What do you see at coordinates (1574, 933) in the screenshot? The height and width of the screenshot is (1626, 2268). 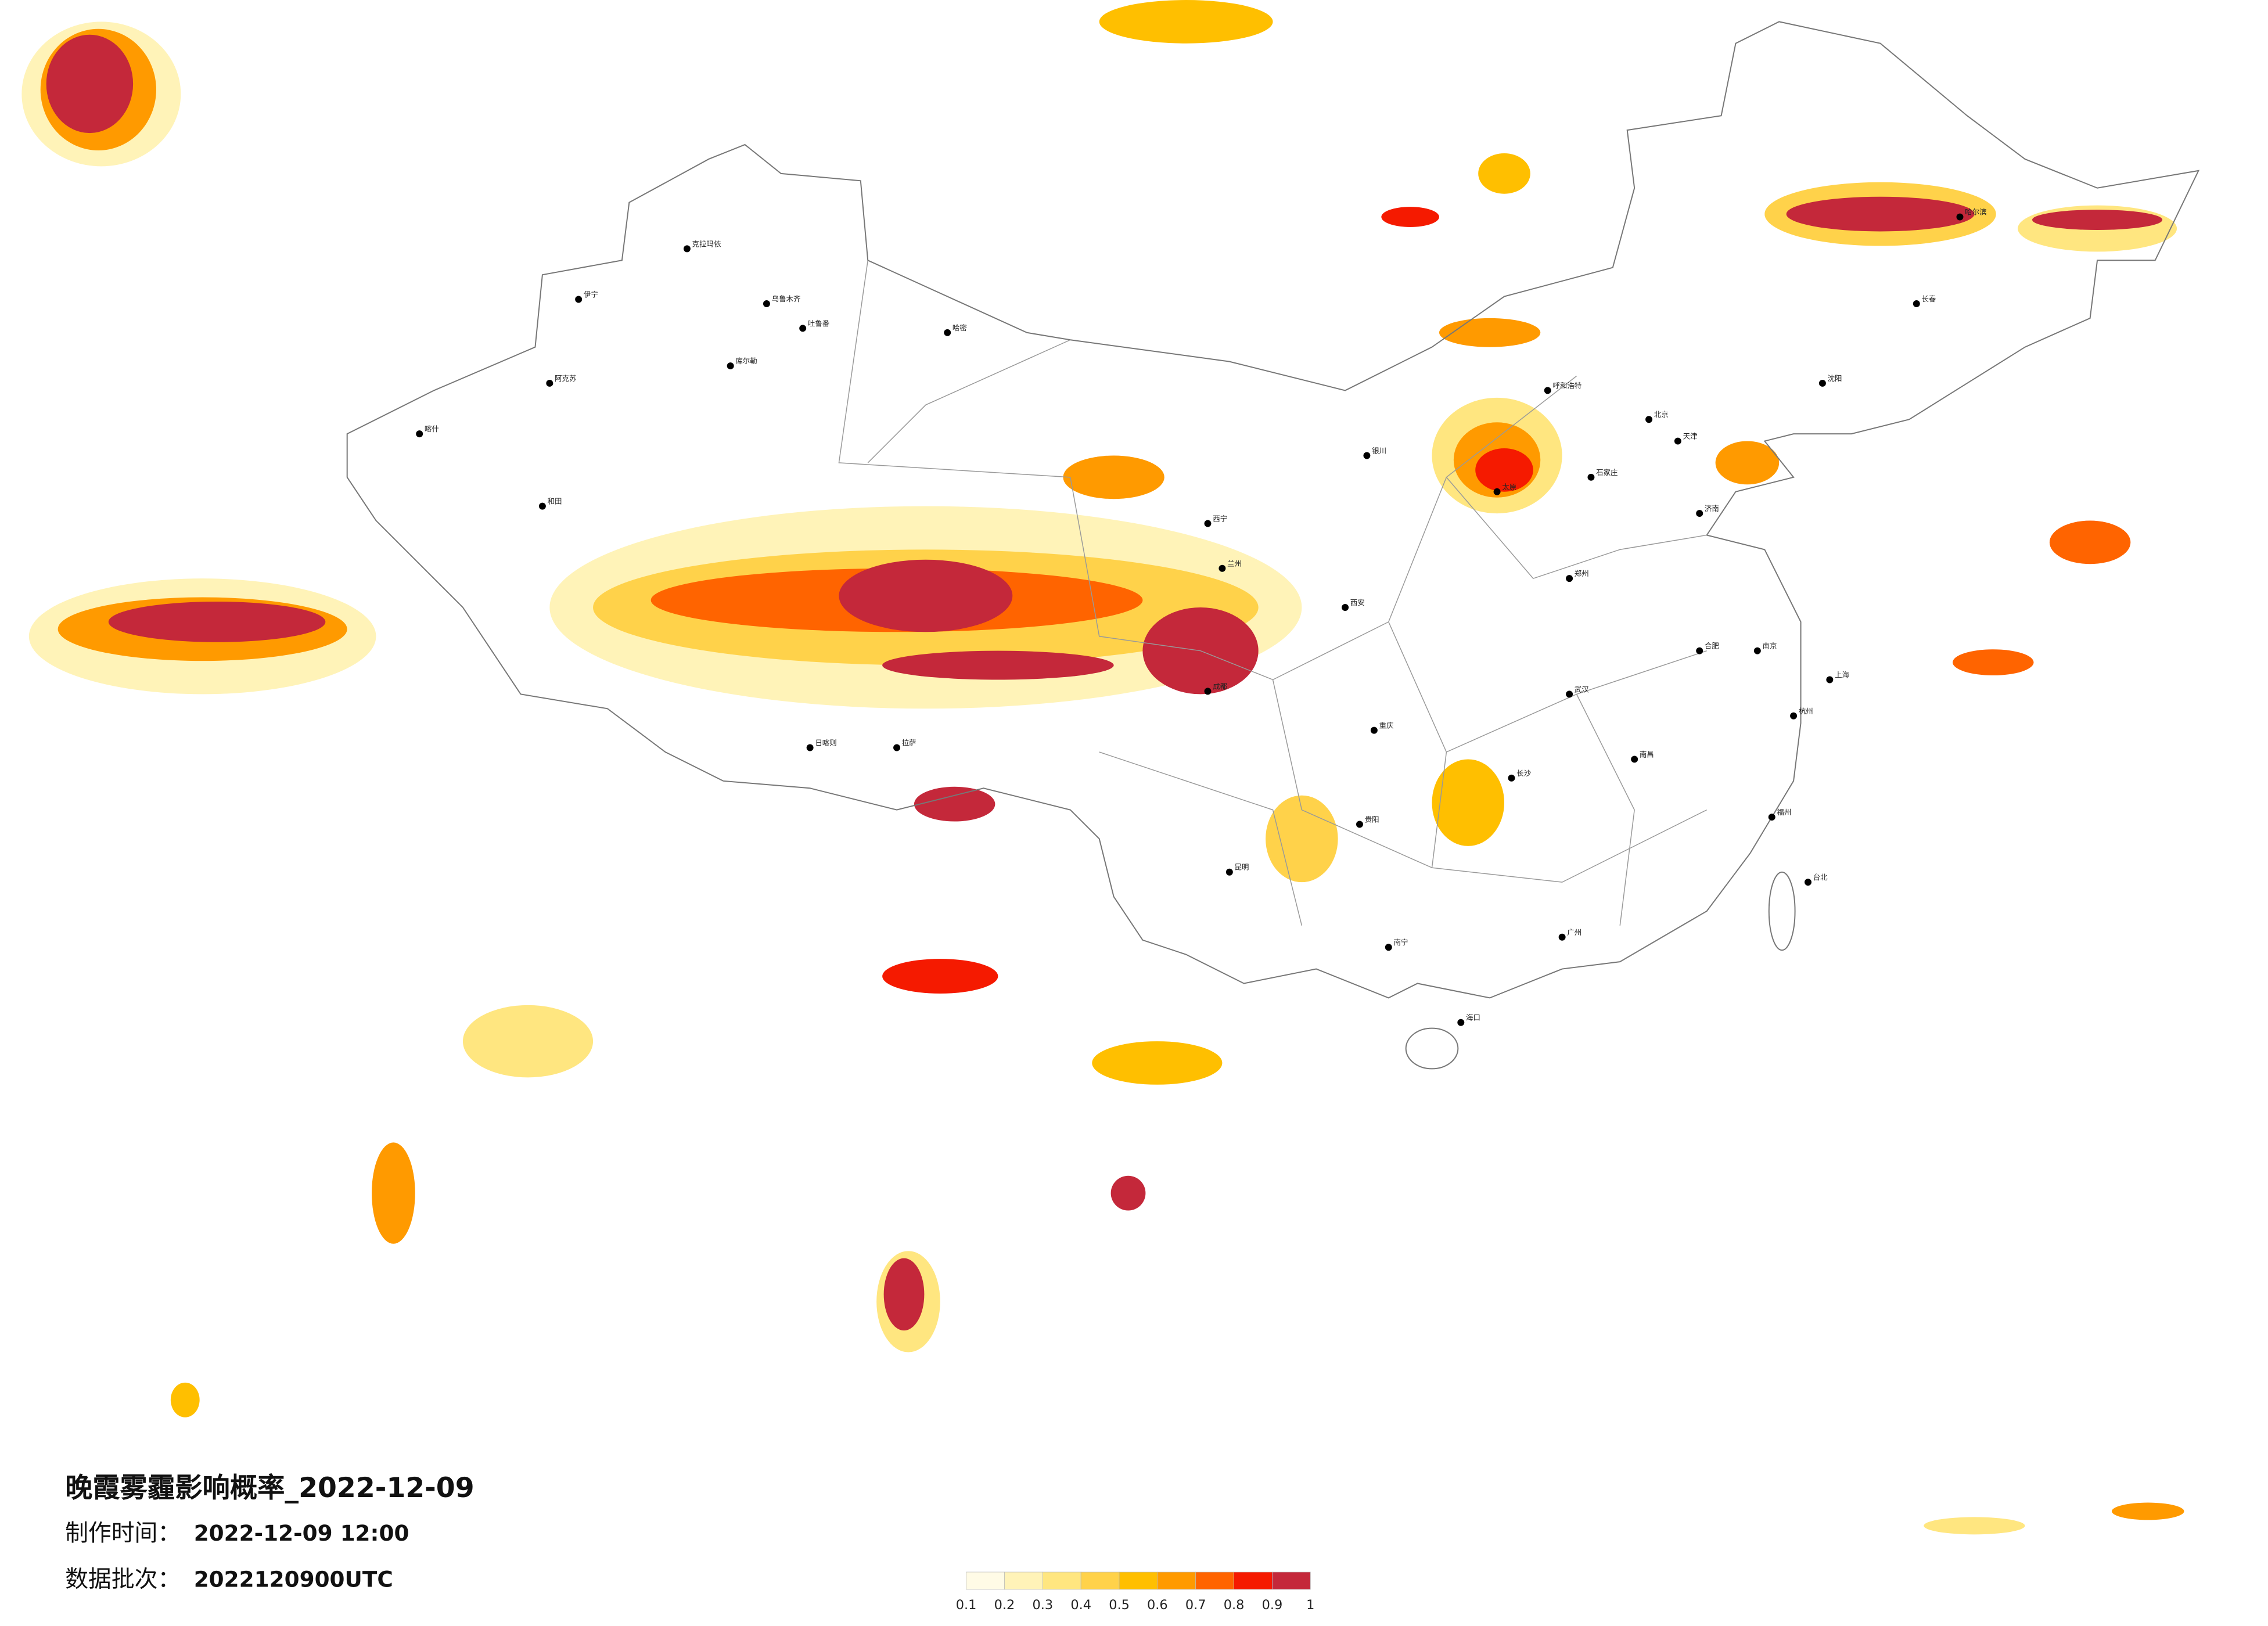 I see `city-label: 广州` at bounding box center [1574, 933].